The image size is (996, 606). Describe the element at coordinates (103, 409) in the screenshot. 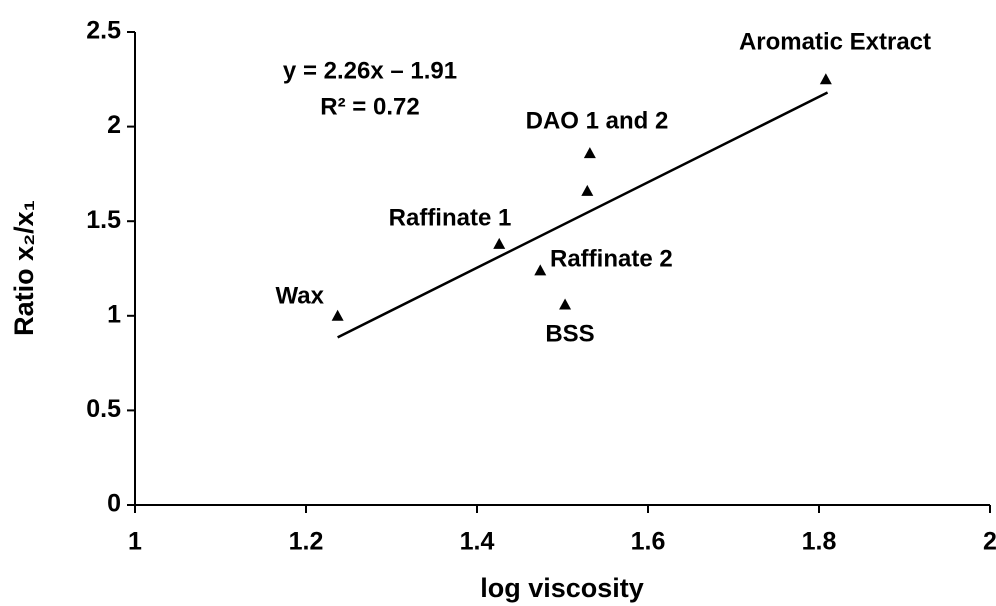

I see `y-tick-label: 0.5` at that location.